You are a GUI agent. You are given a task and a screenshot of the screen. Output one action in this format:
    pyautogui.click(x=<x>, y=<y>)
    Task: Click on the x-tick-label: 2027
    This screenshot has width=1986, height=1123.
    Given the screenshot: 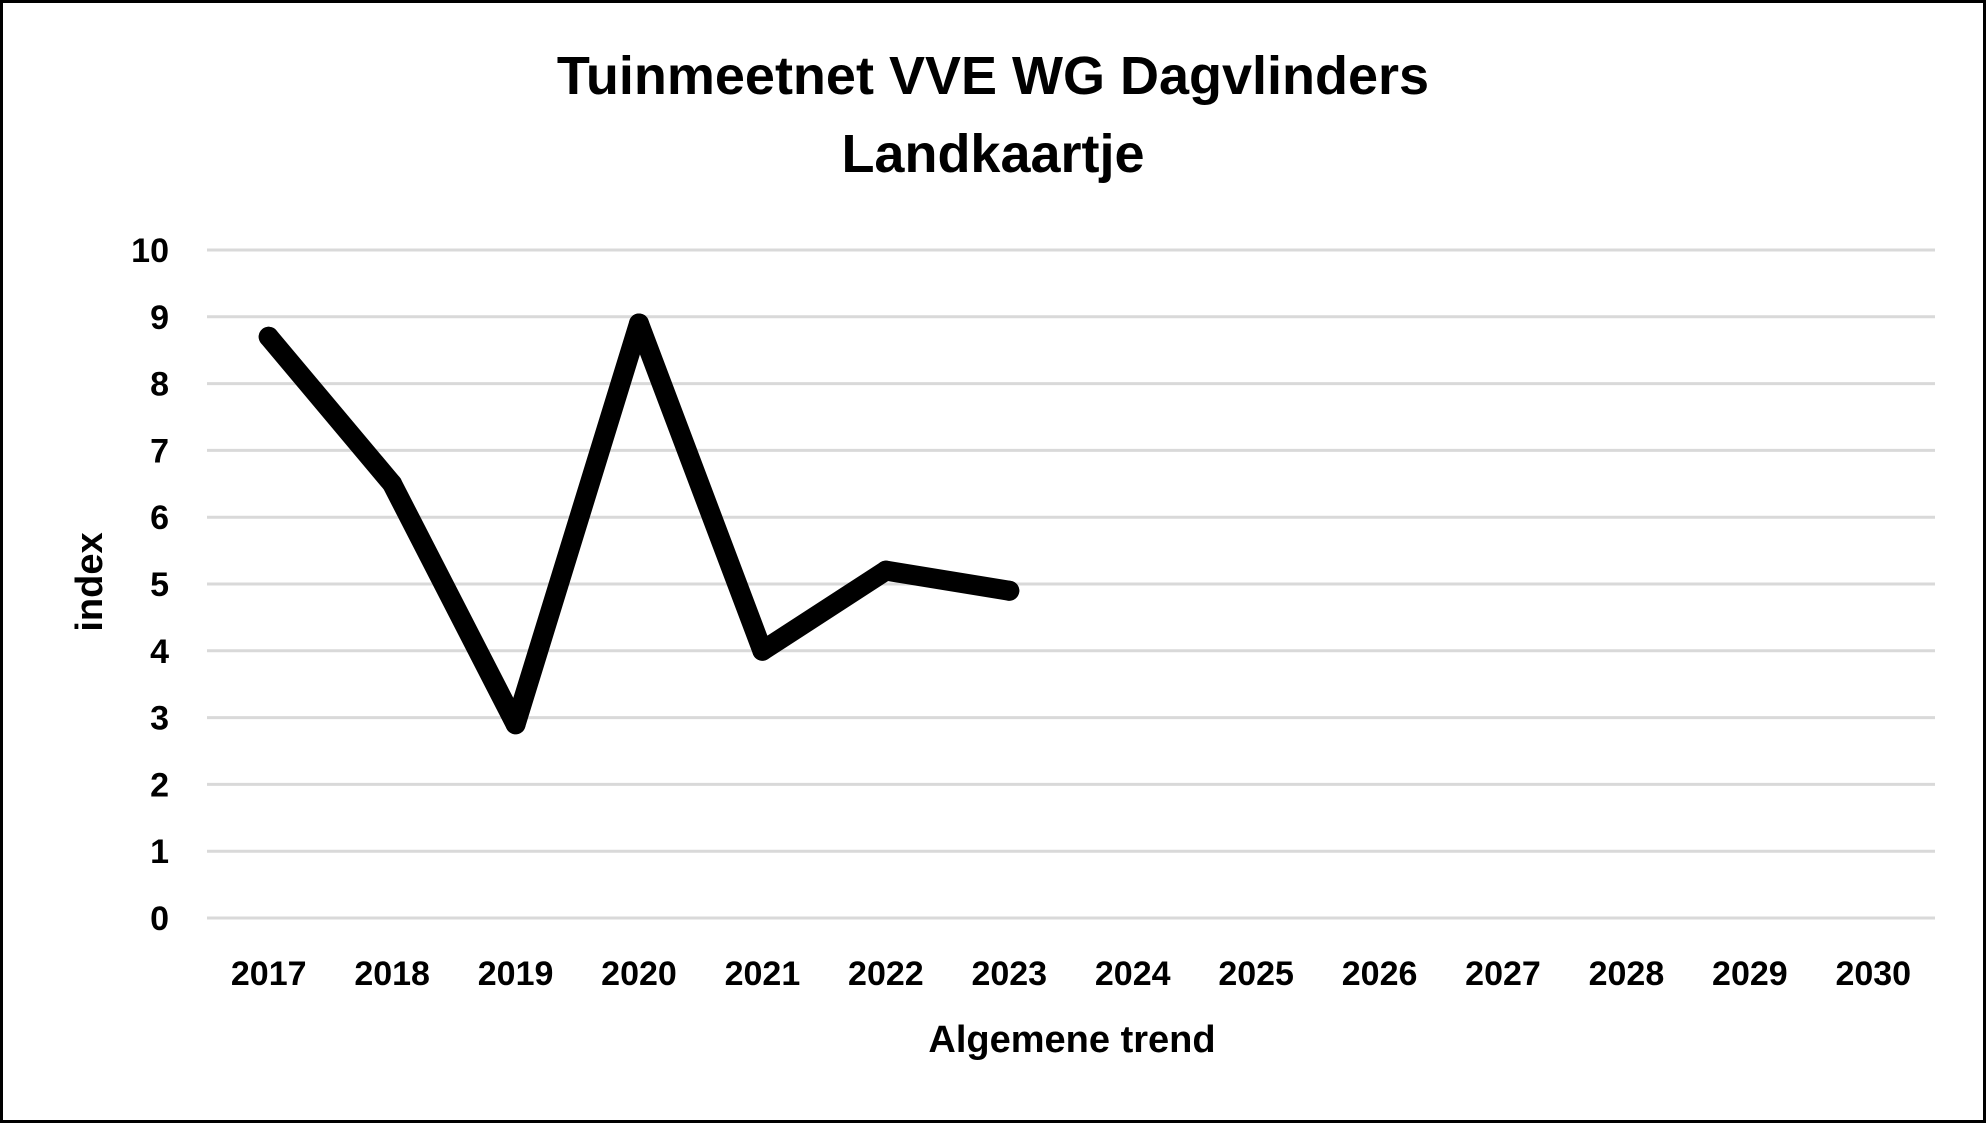 What is the action you would take?
    pyautogui.click(x=1503, y=974)
    